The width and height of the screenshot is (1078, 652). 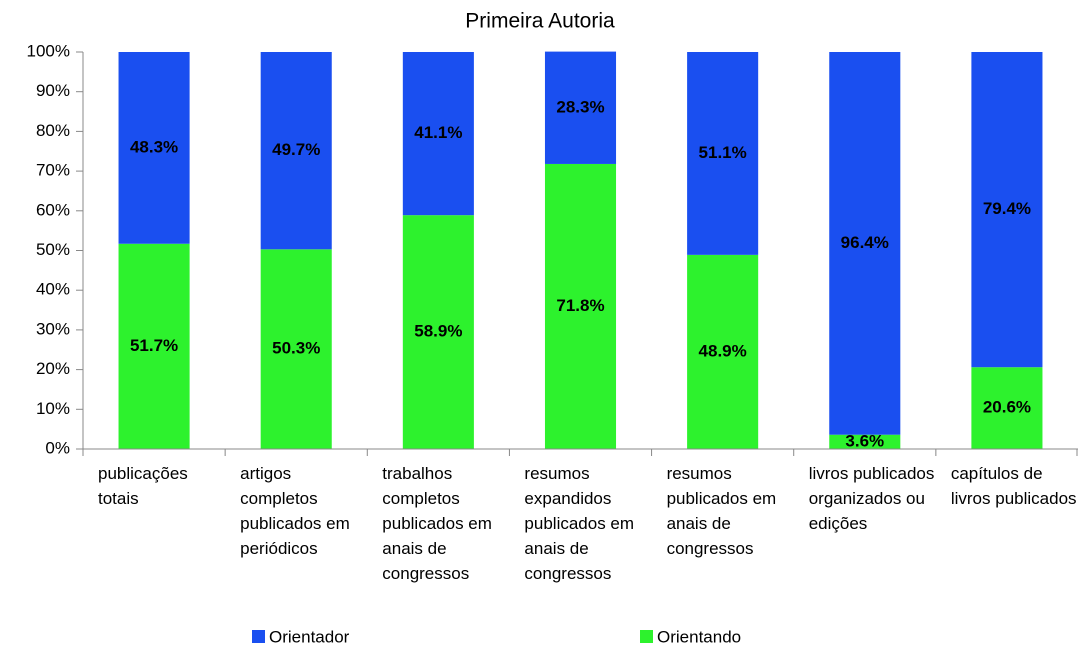 What do you see at coordinates (53, 408) in the screenshot?
I see `y-tick-label: 10%` at bounding box center [53, 408].